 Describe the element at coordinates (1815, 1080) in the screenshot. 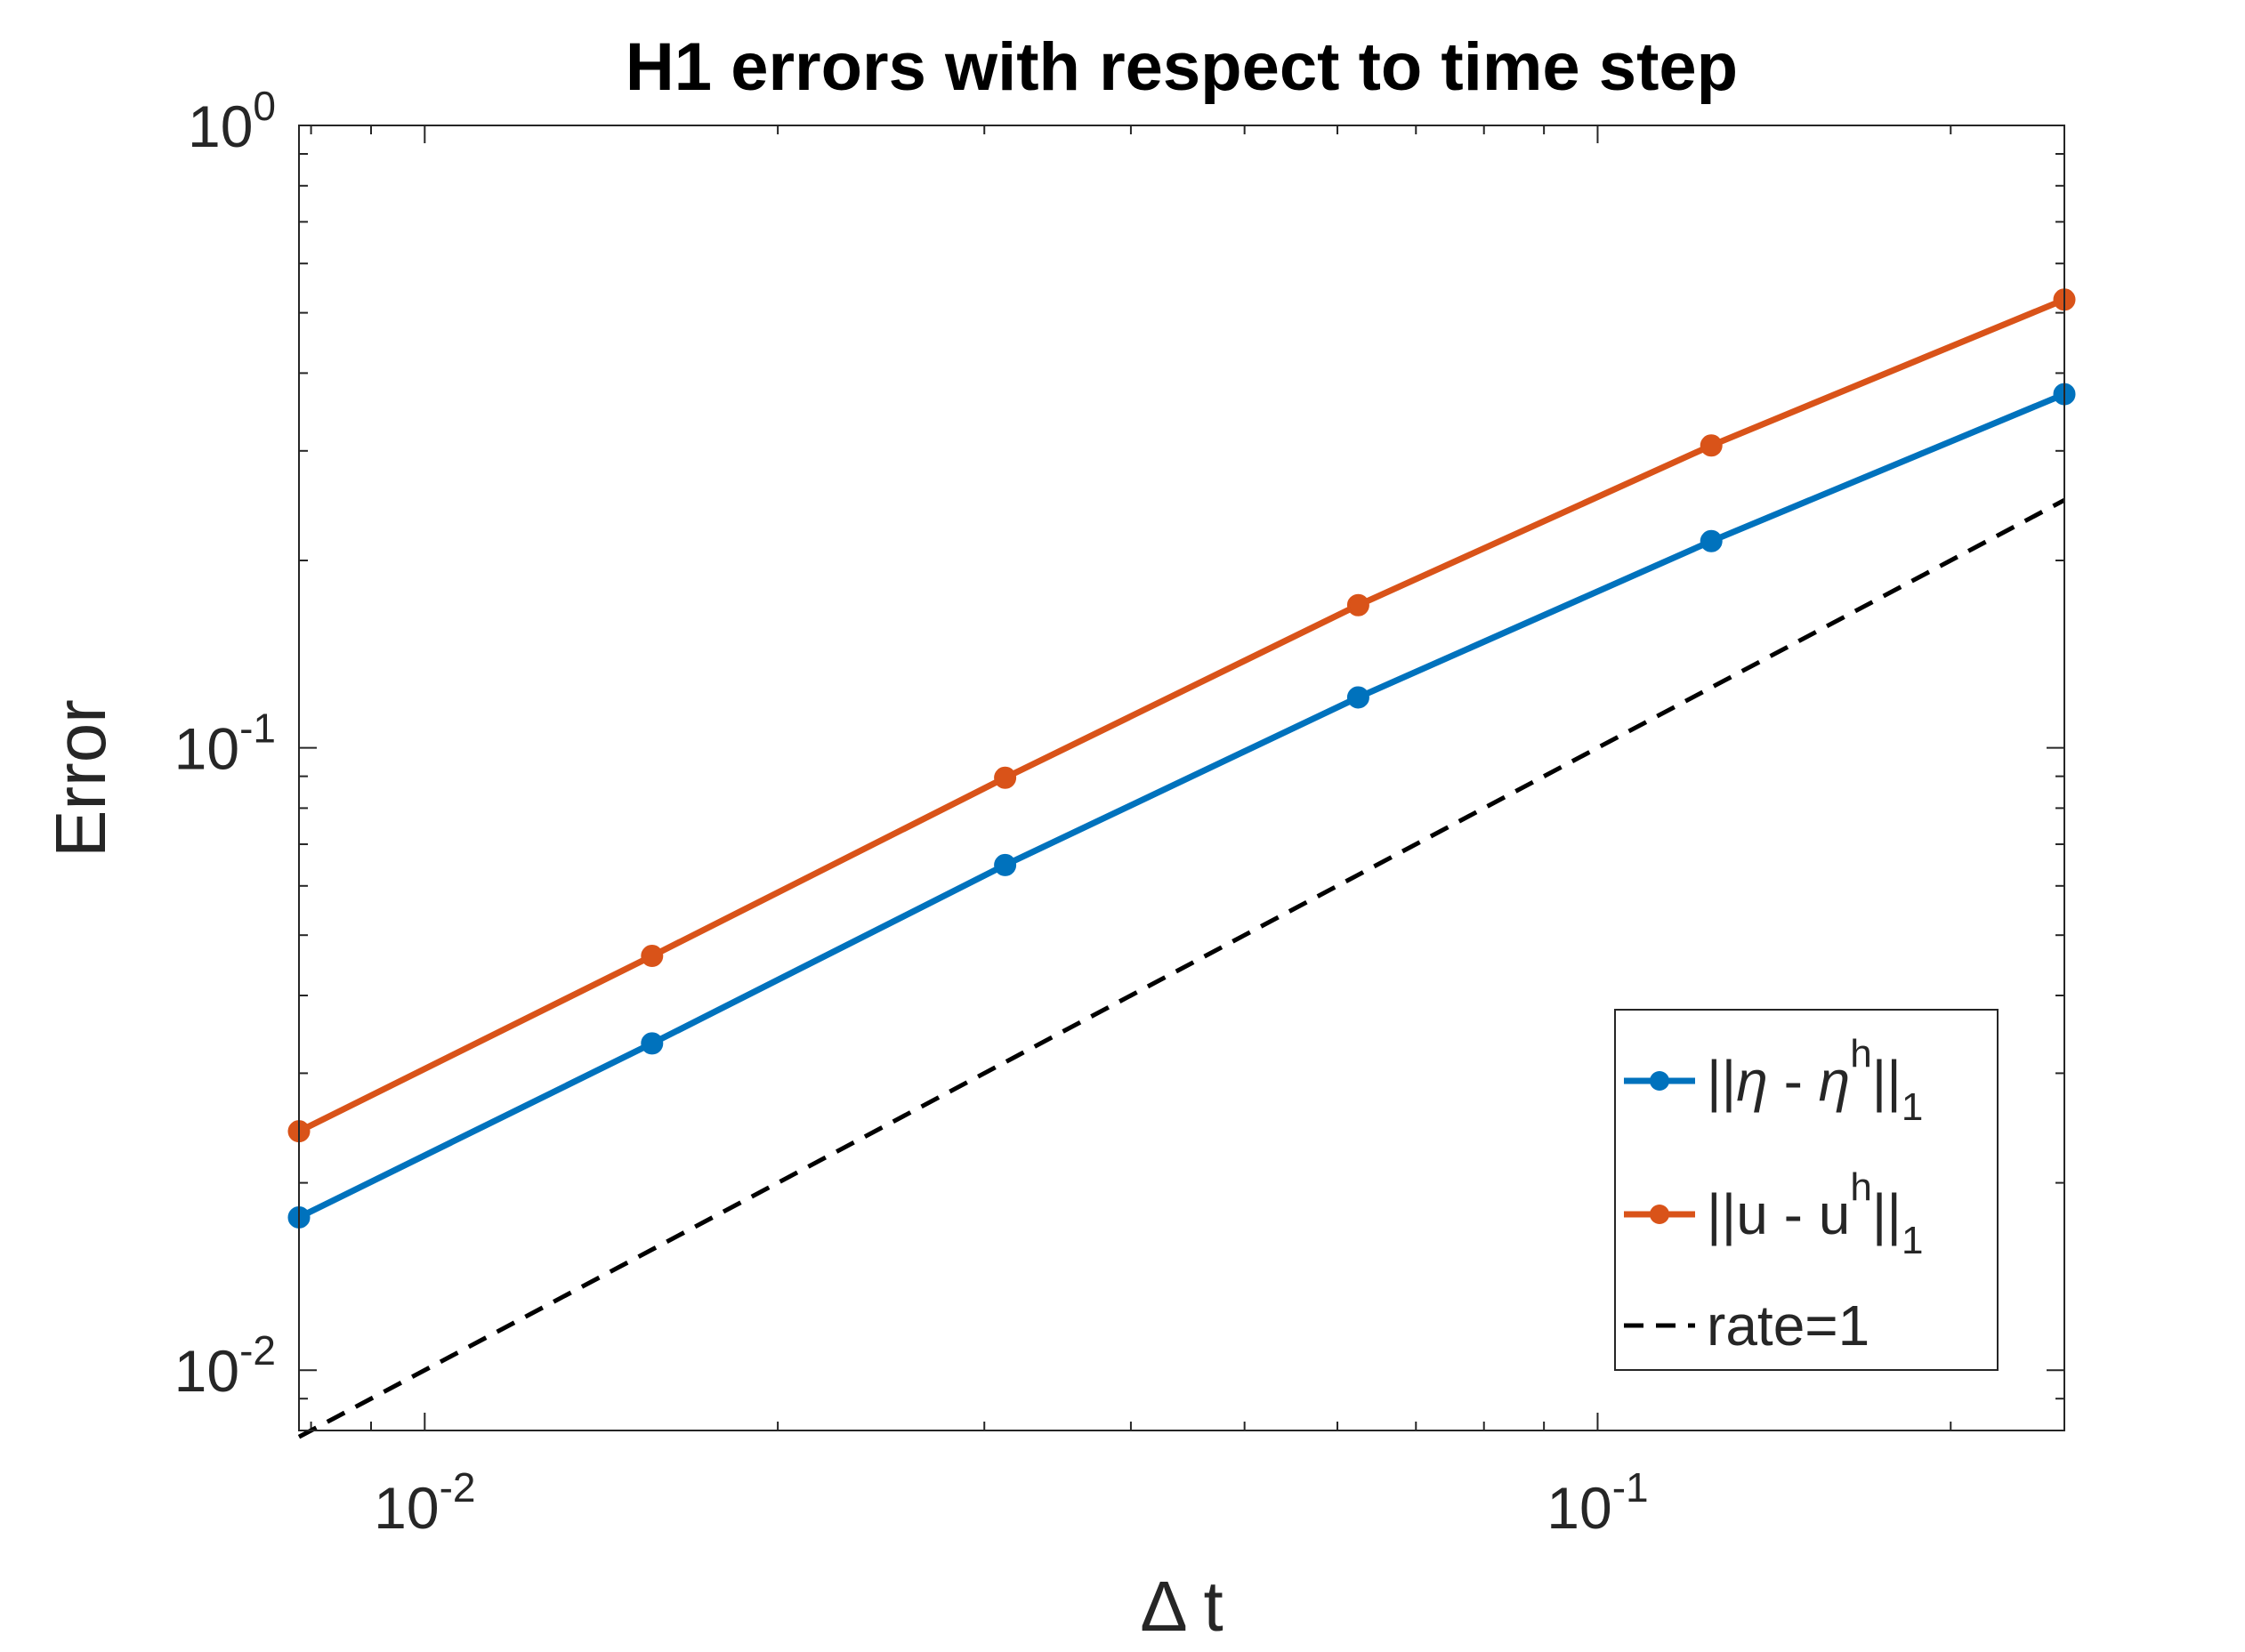

I see `legend-label-1: ||η - ηh||1` at that location.